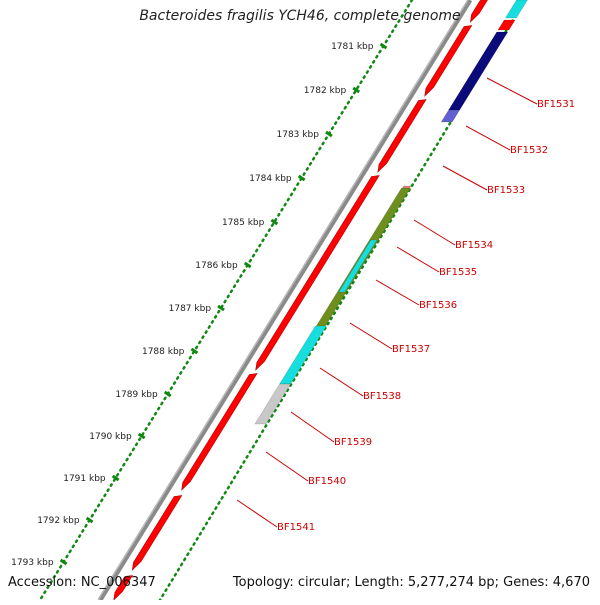 The image size is (600, 605). Describe the element at coordinates (32, 563) in the screenshot. I see `scale-tick-label: 1793 kbp` at that location.